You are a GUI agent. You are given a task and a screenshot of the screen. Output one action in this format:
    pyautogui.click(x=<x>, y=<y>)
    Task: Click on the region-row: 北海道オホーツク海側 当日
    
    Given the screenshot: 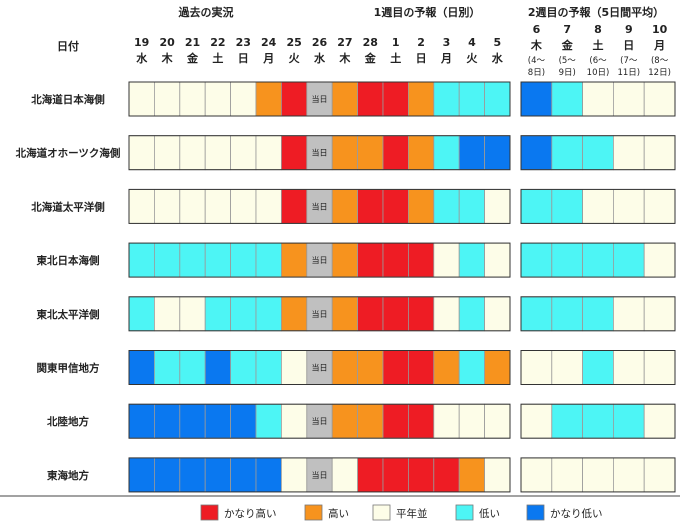 What is the action you would take?
    pyautogui.click(x=346, y=153)
    